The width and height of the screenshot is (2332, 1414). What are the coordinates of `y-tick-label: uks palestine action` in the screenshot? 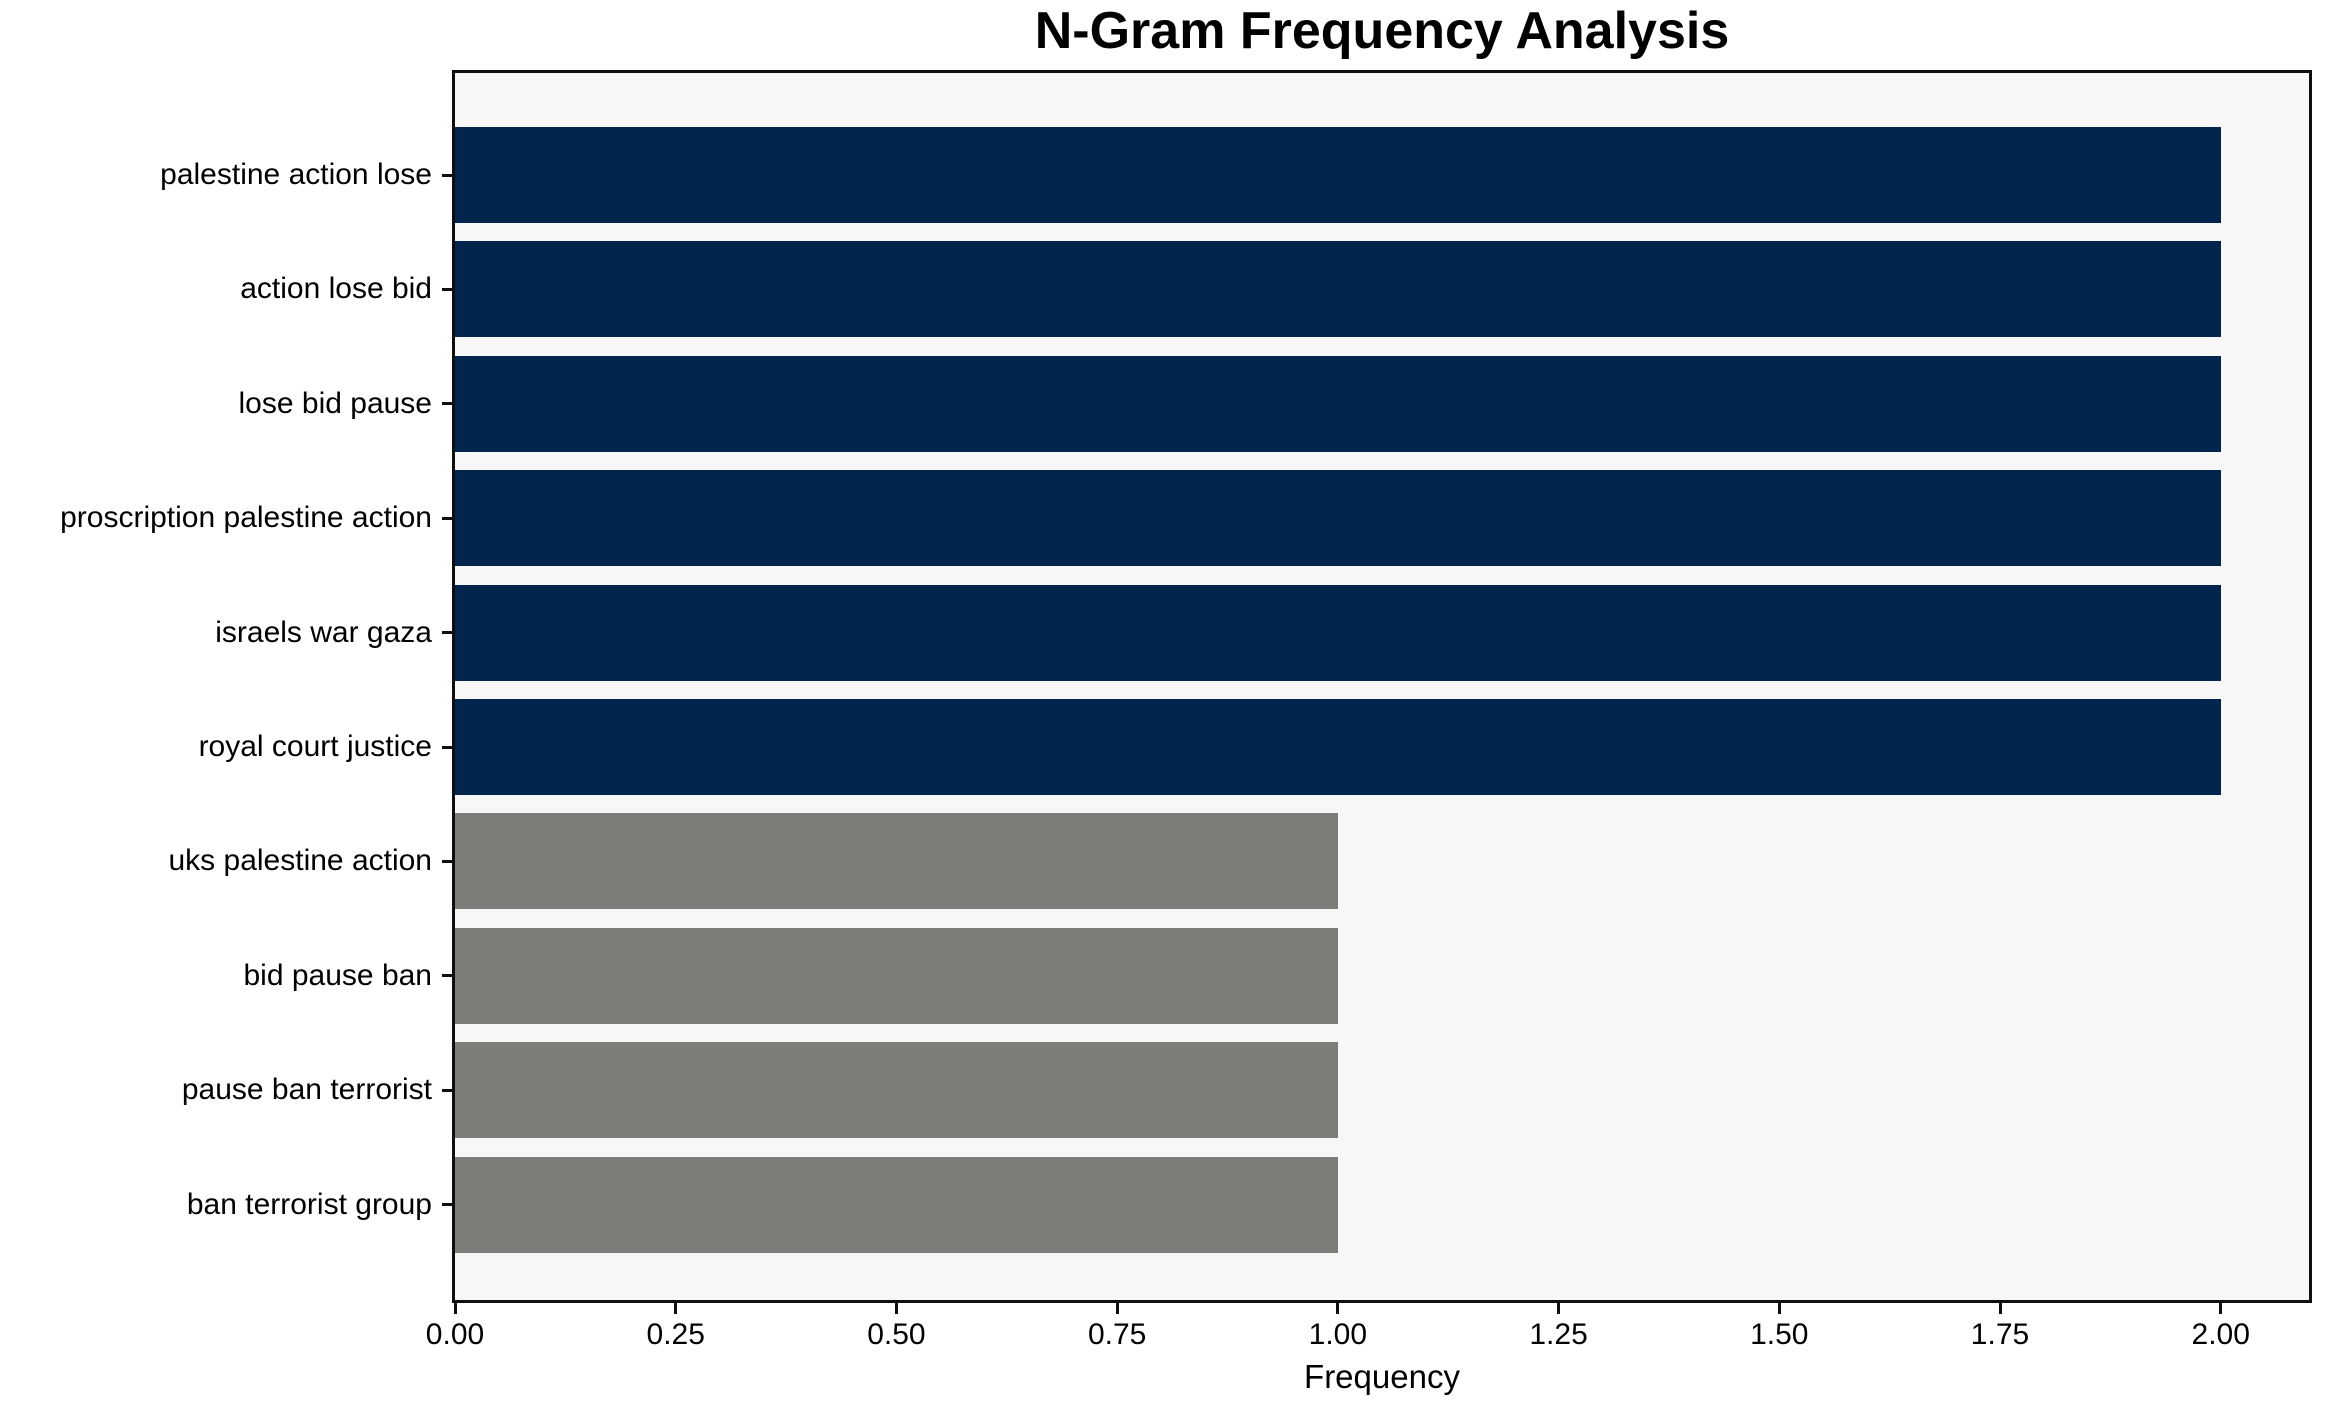 It's located at (300, 861).